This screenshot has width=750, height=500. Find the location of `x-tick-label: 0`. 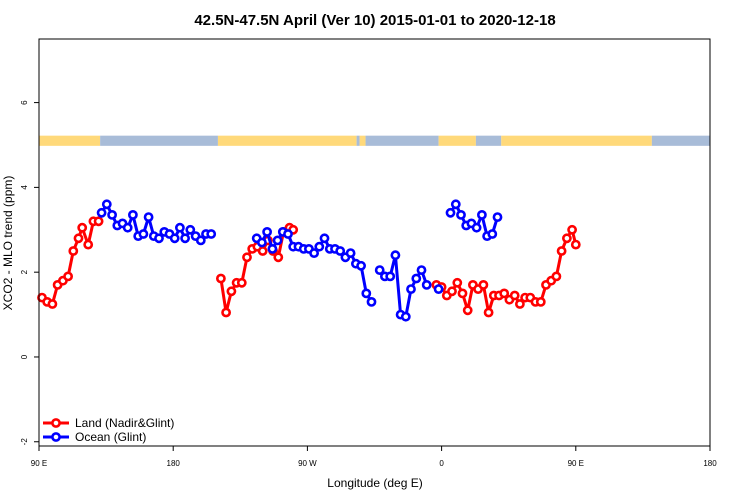

x-tick-label: 0 is located at coordinates (441, 463).